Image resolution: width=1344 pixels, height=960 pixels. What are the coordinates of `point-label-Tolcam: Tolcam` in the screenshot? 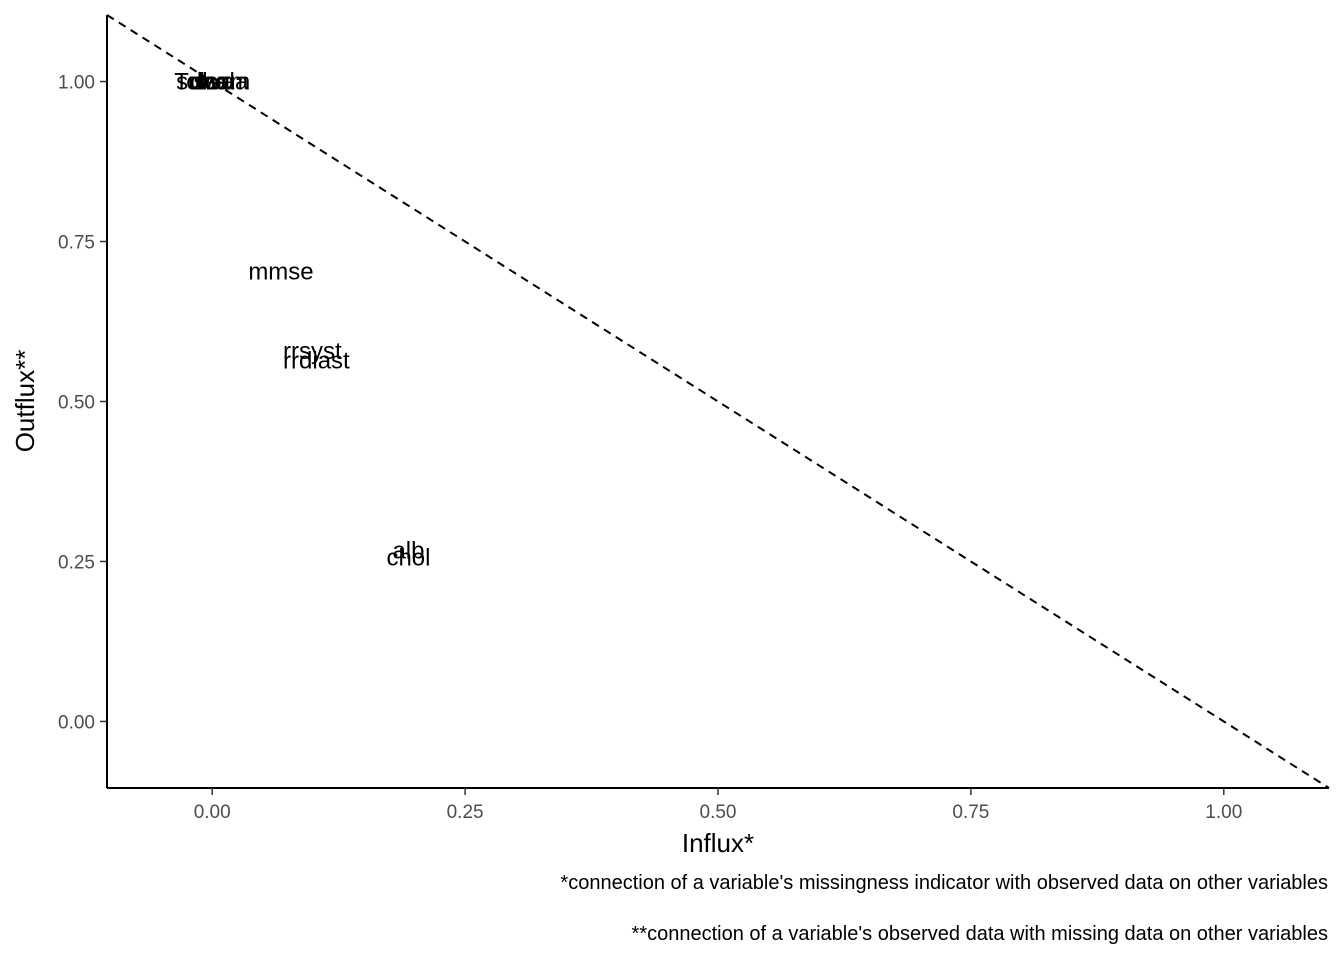 It's located at (212, 82).